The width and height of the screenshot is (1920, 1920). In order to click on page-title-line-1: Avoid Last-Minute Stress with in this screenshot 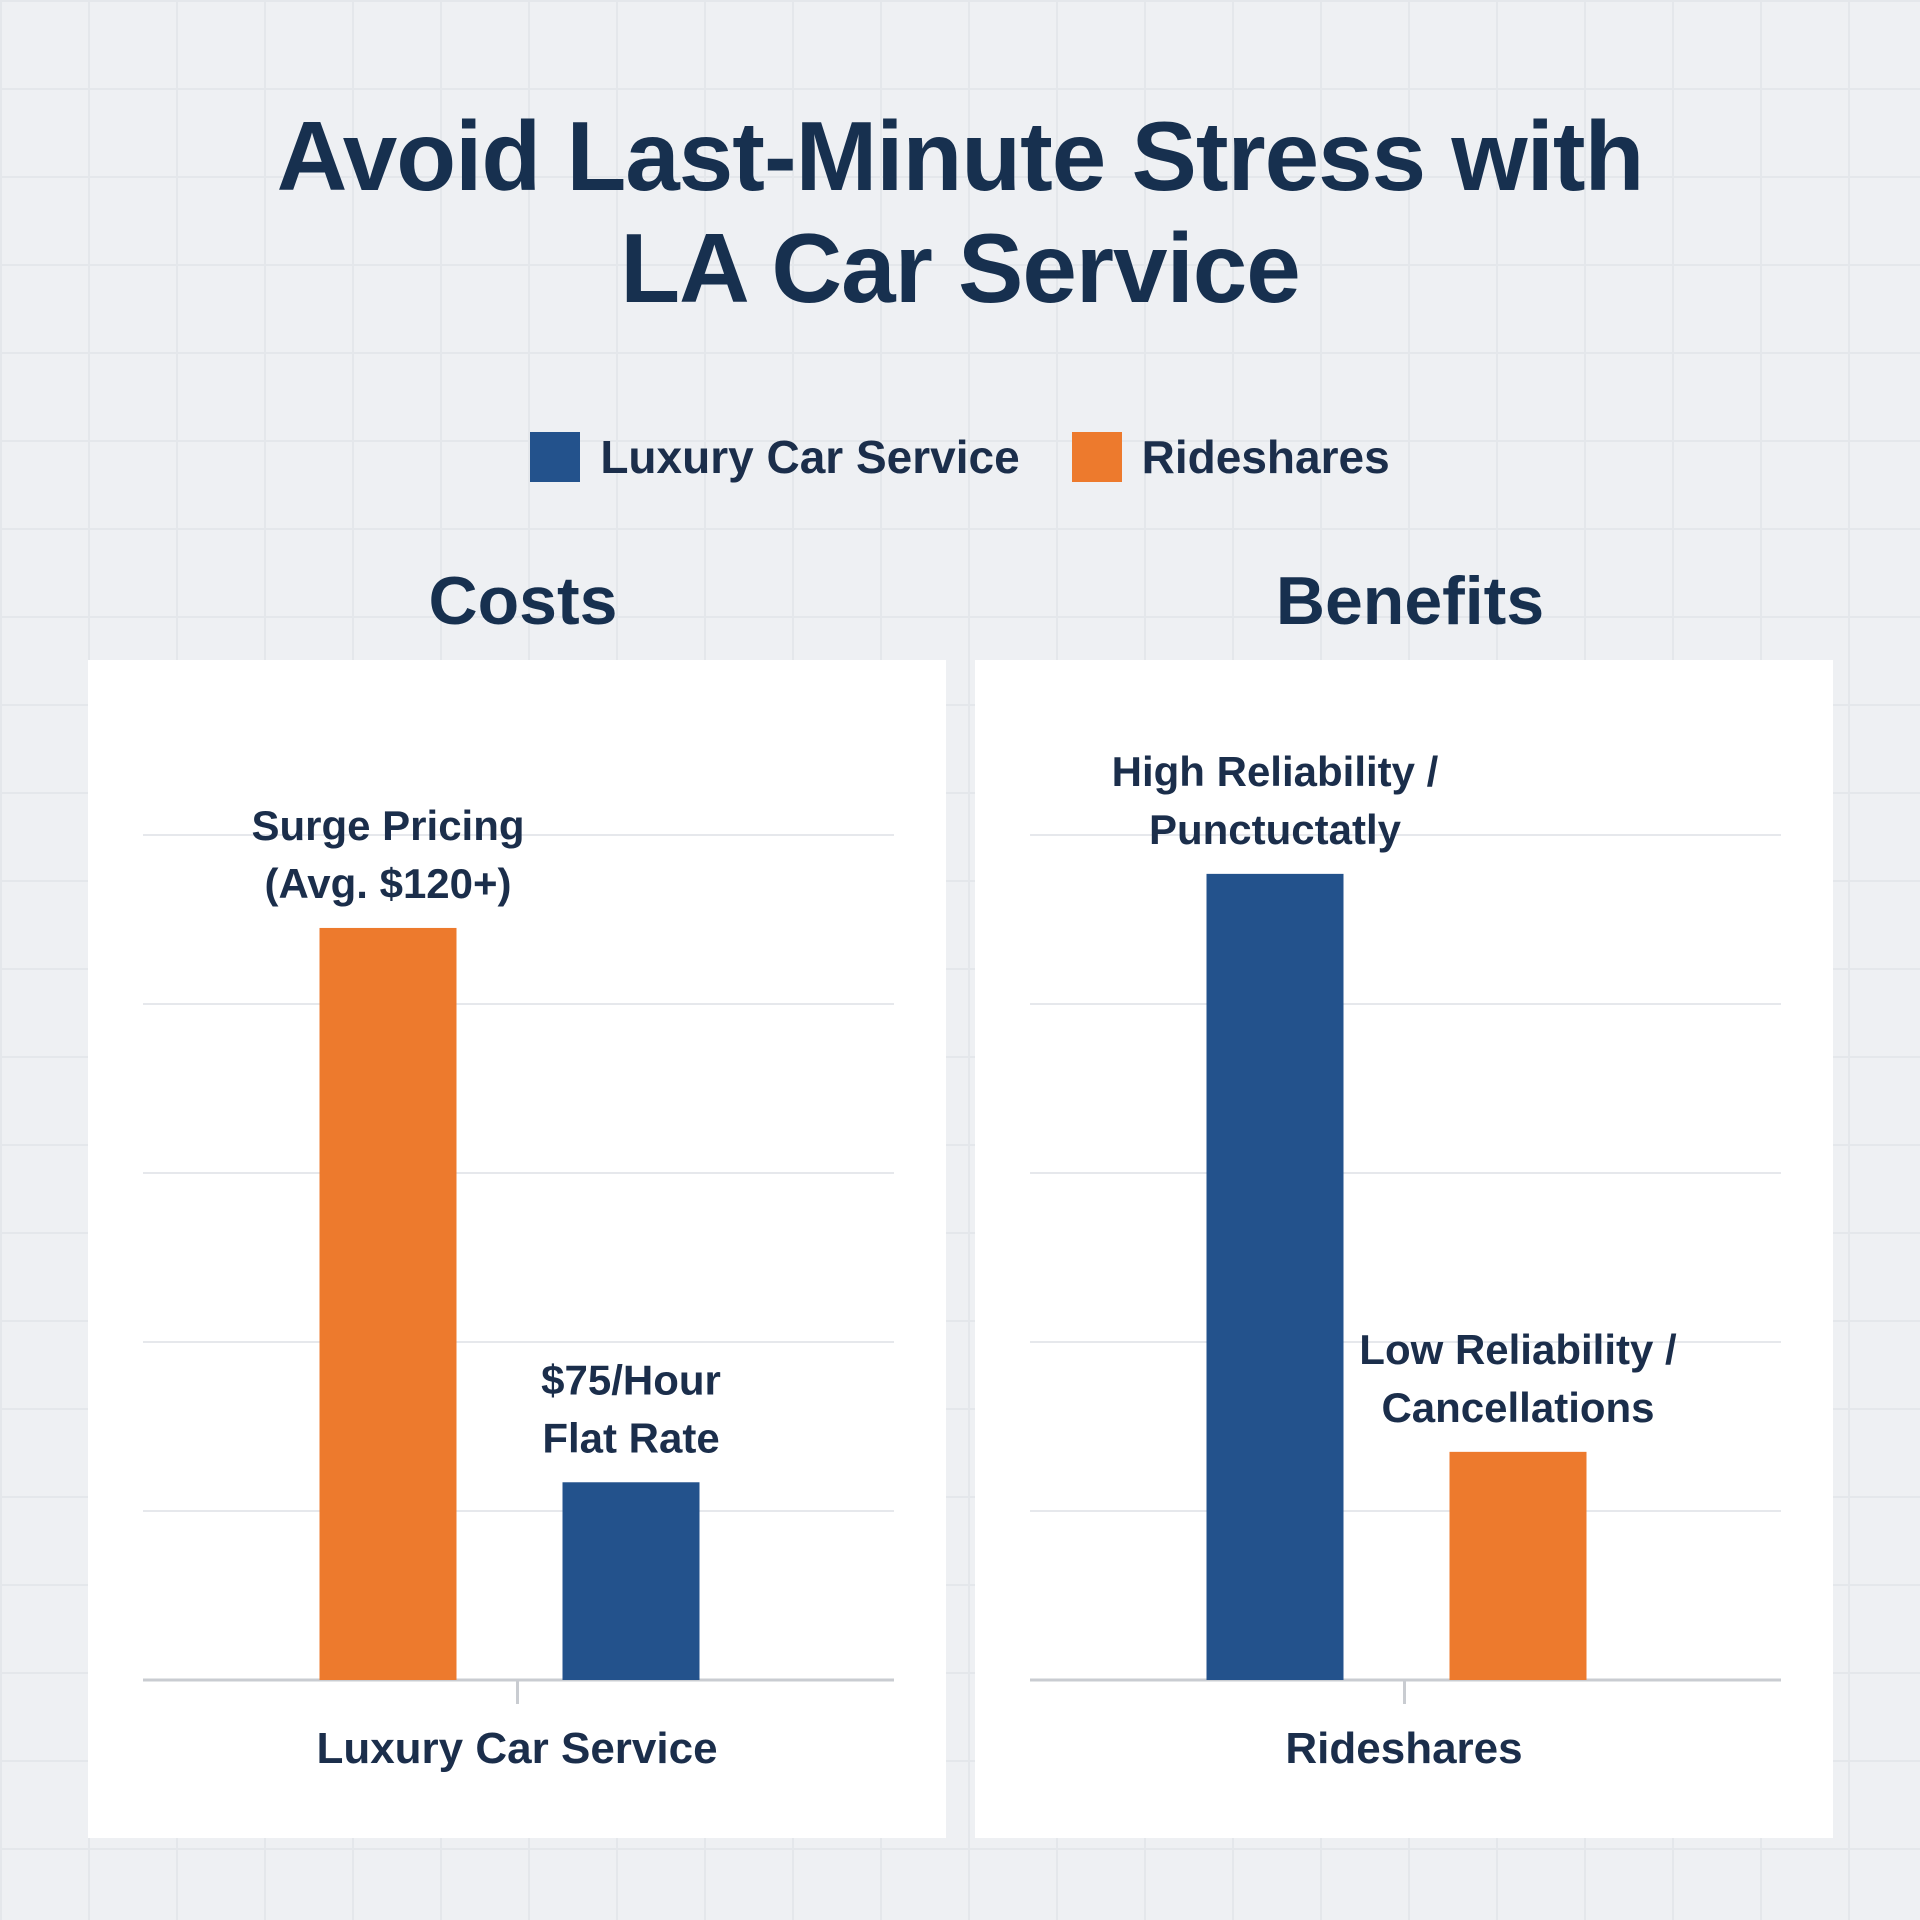, I will do `click(960, 156)`.